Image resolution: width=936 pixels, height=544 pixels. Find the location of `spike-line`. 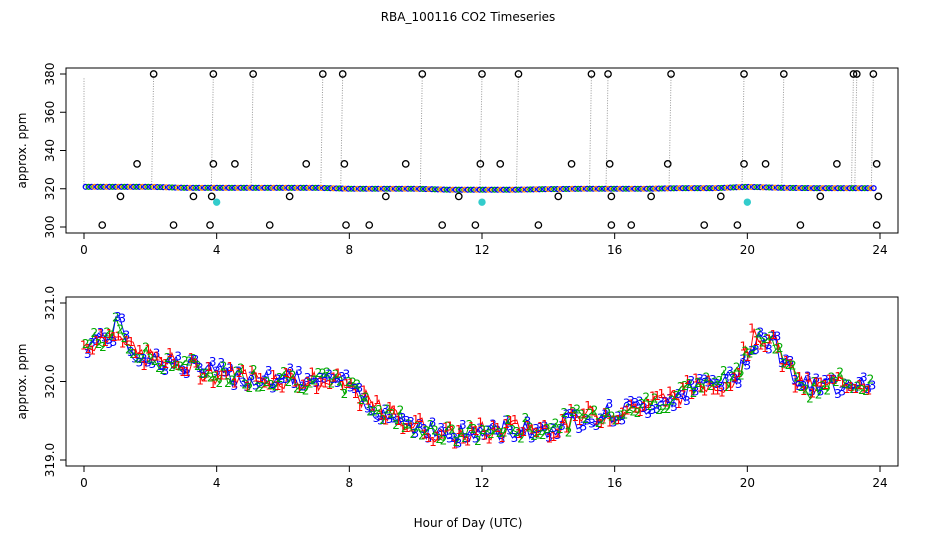

spike-line is located at coordinates (252, 130).